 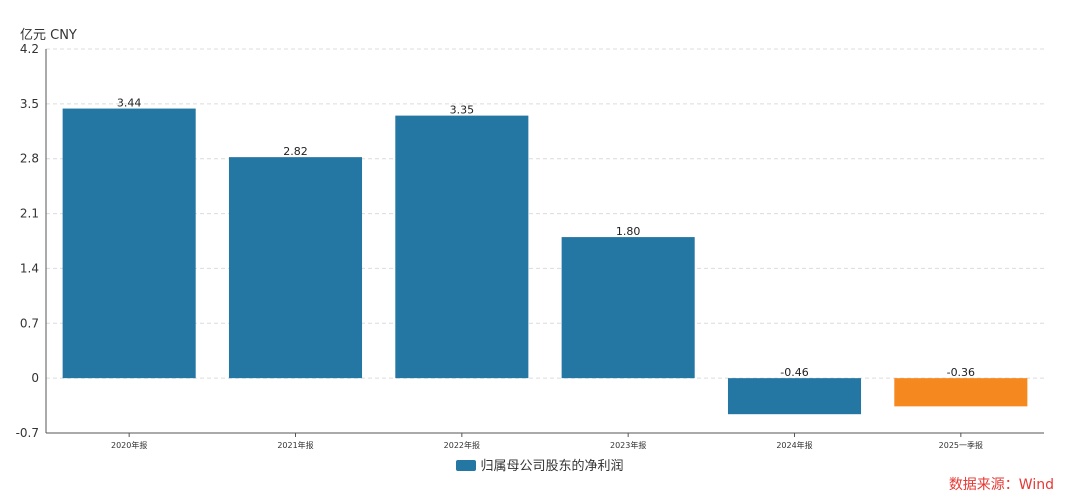 What do you see at coordinates (27, 241) in the screenshot?
I see `y-tick-labels: 4.2 3.5 2.8 2.1 1.4 0.7 0 -0.7` at bounding box center [27, 241].